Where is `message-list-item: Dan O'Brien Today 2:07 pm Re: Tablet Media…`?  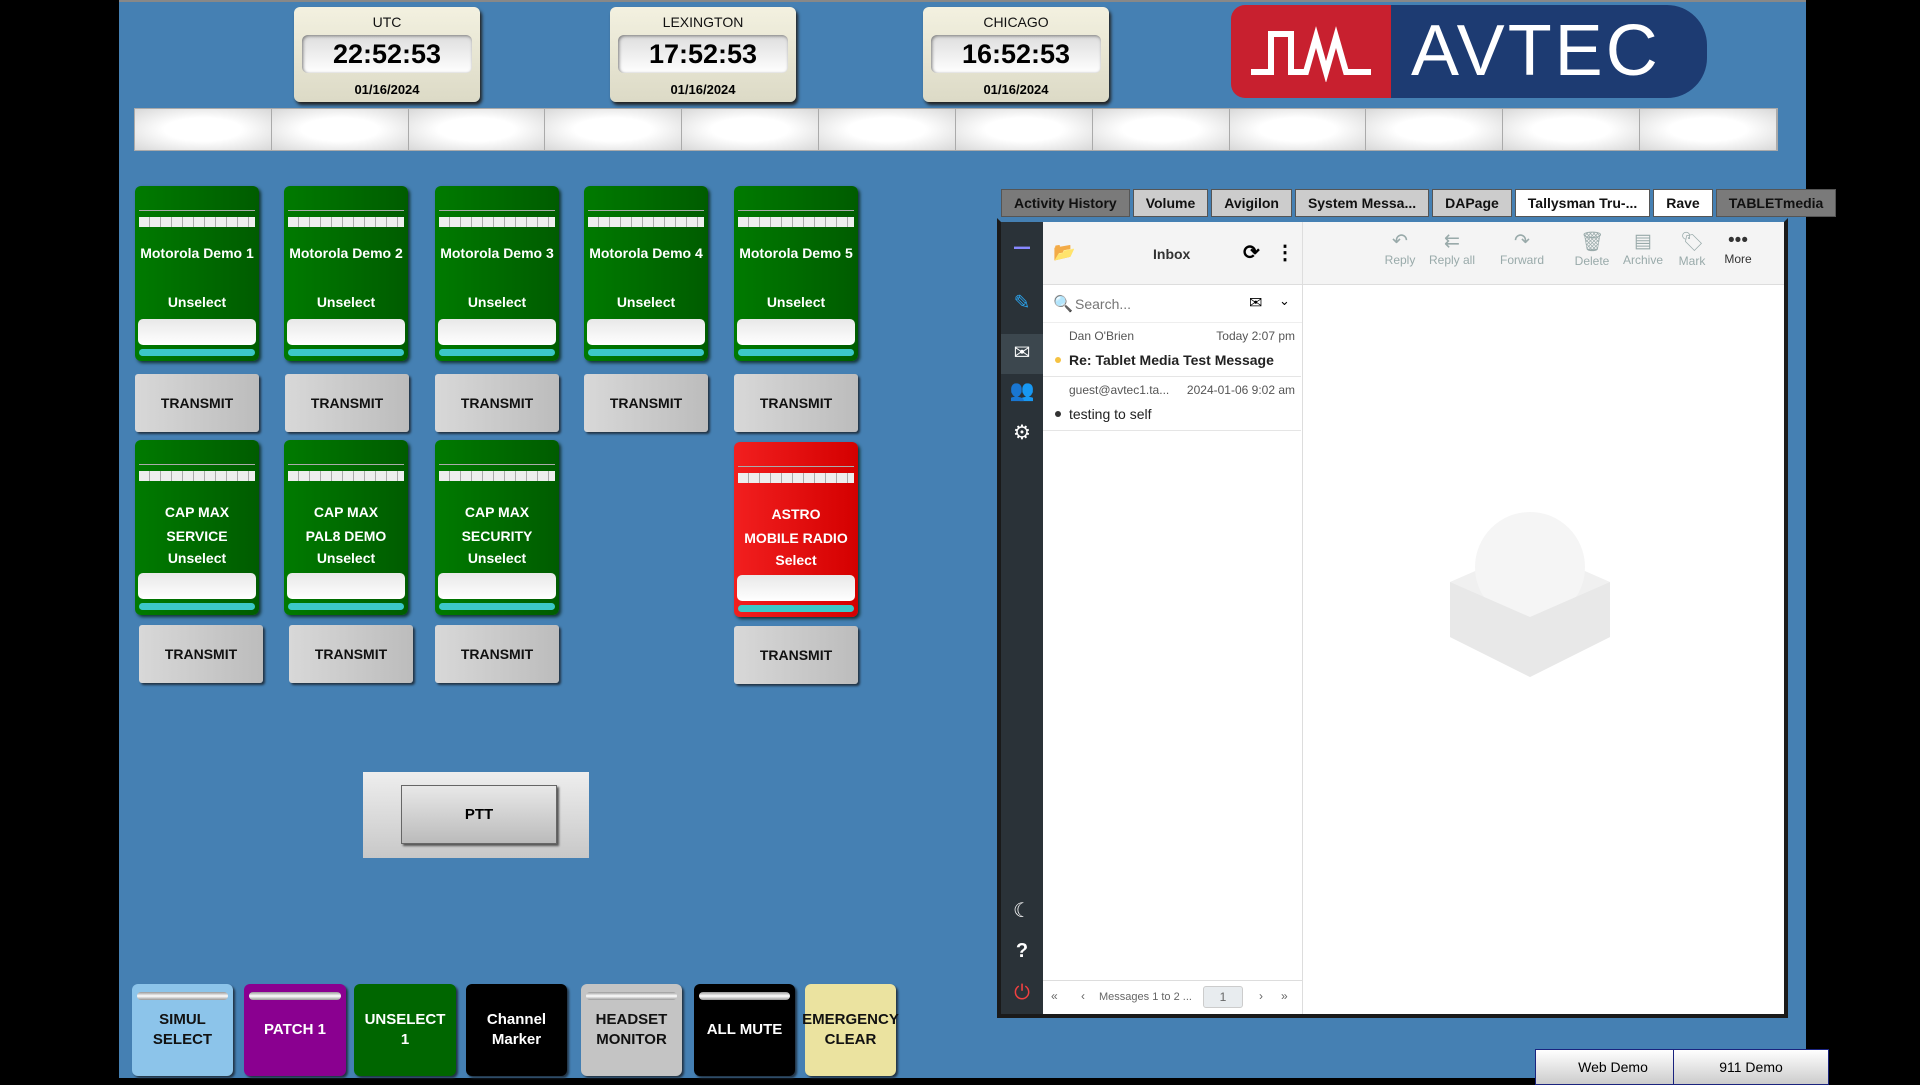
message-list-item: Dan O'Brien Today 2:07 pm Re: Tablet Media… is located at coordinates (1172, 350).